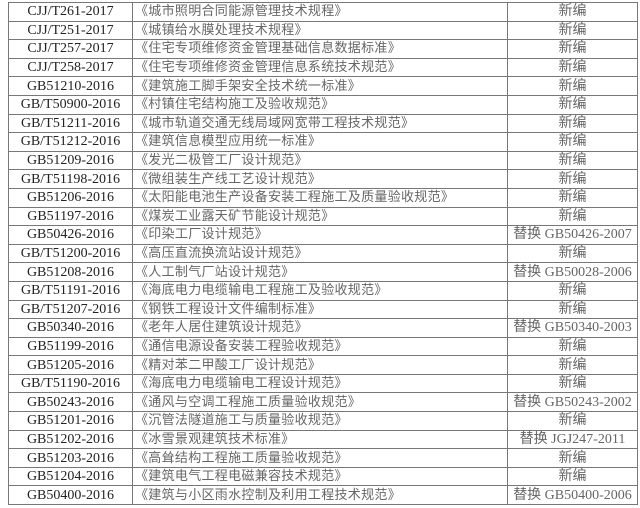 This screenshot has height=508, width=640. I want to click on standard-name: 《城市照明合同能源管理技术规程》, so click(320, 12).